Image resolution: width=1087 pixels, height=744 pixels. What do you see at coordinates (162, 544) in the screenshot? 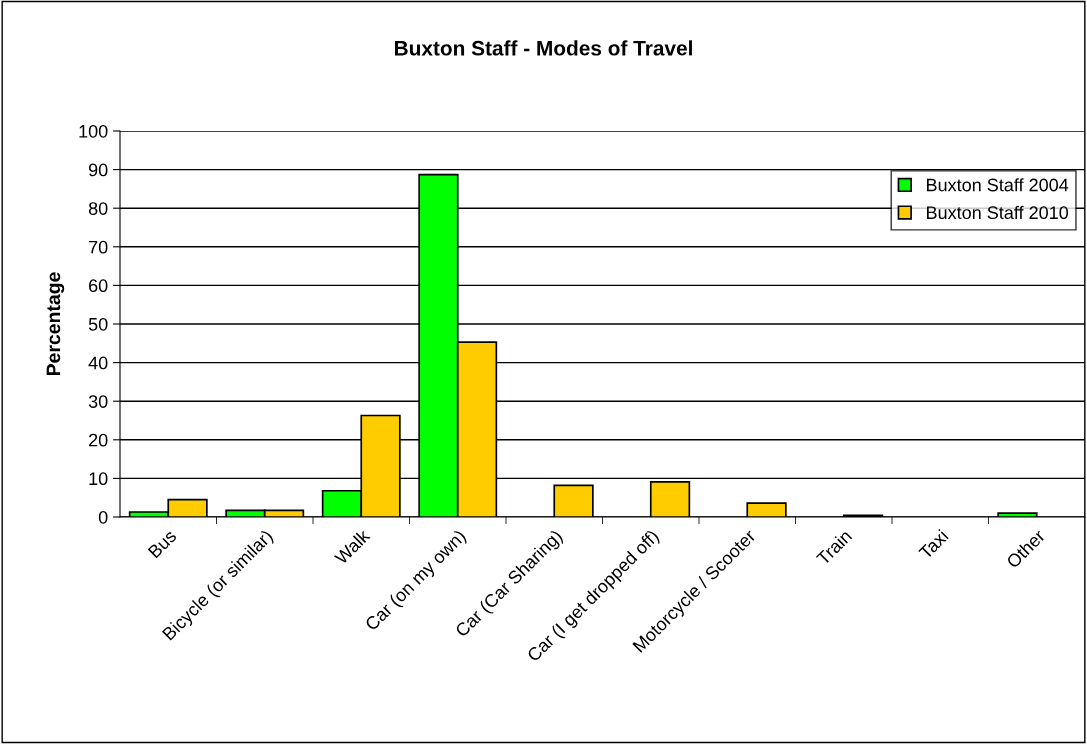
I see `x-tick-label: Bus` at bounding box center [162, 544].